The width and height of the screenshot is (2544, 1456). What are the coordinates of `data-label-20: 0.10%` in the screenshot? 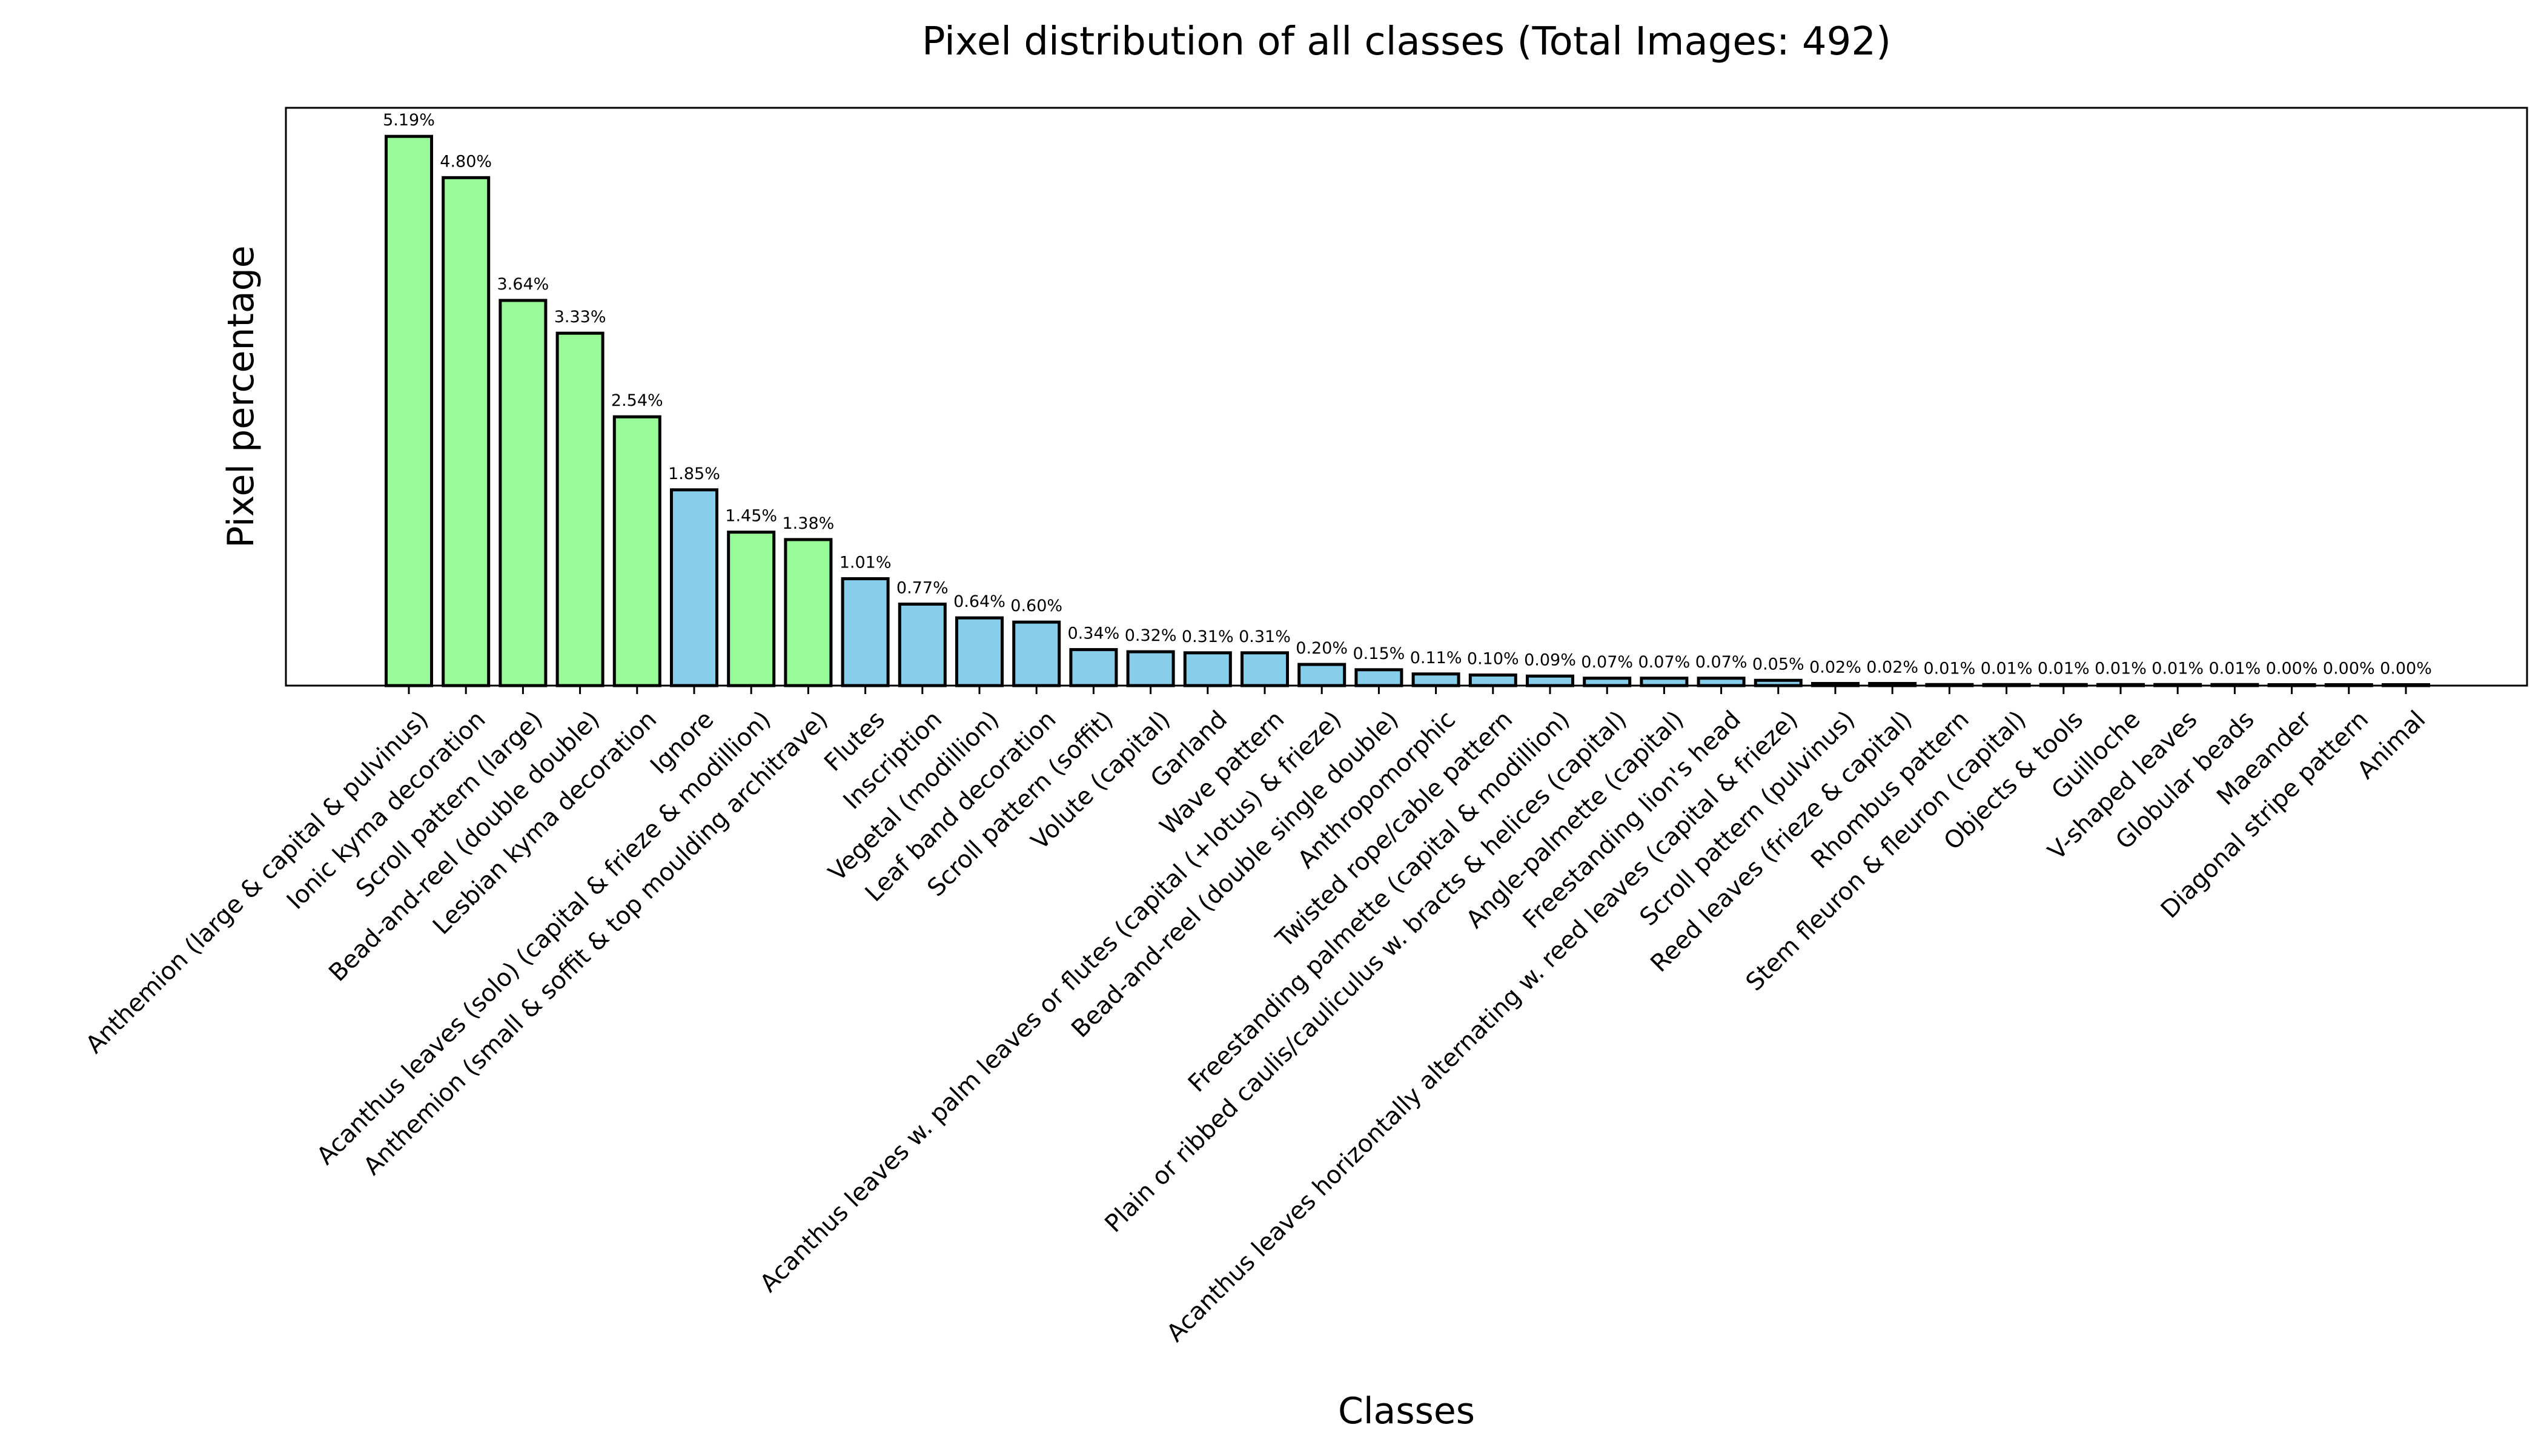 It's located at (1493, 659).